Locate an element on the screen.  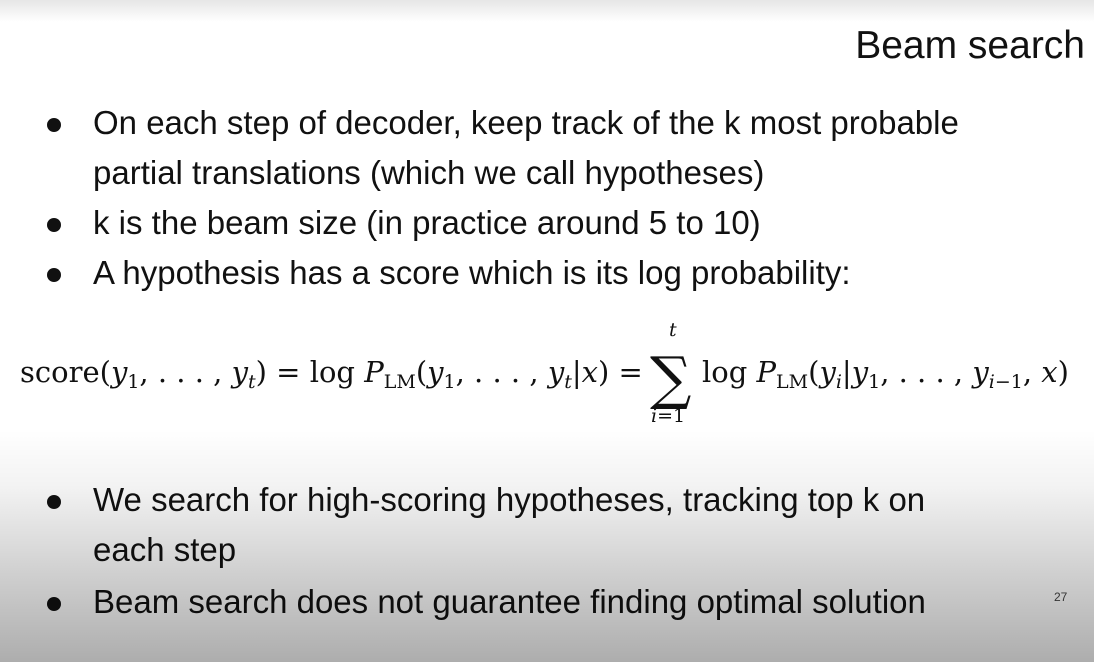
bullet-text-line: each step is located at coordinates (165, 549).